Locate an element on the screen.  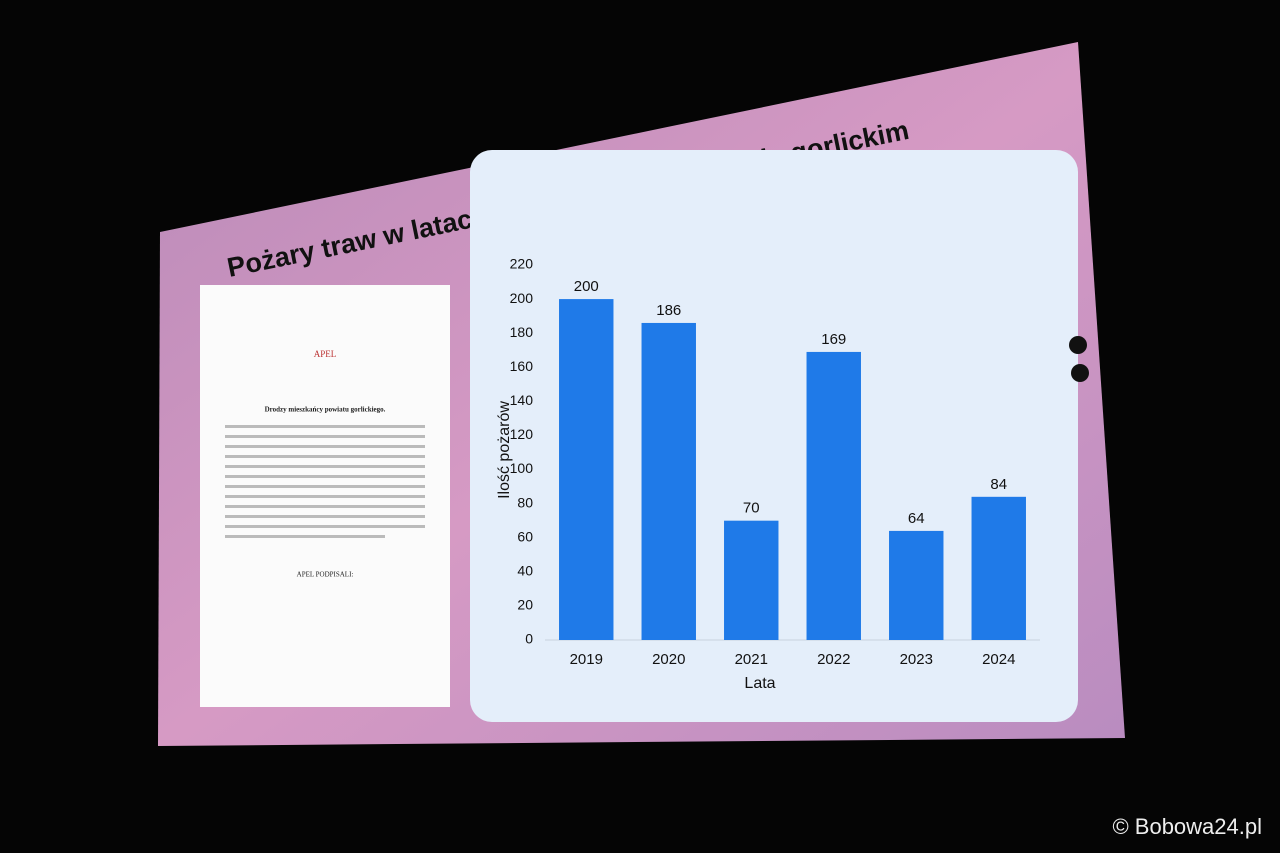
data-label: 169 is located at coordinates (833, 339).